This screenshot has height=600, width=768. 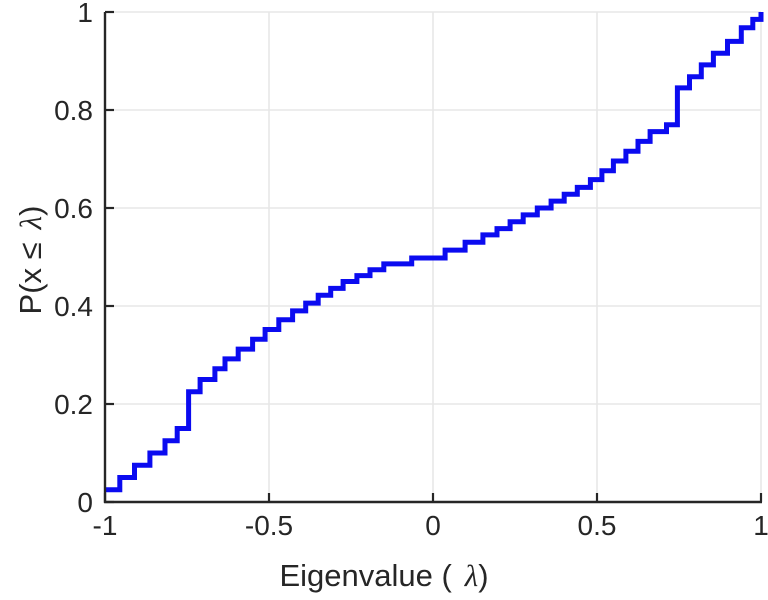 I want to click on y-axis-label-text: P(x ≤, so click(x=30, y=278).